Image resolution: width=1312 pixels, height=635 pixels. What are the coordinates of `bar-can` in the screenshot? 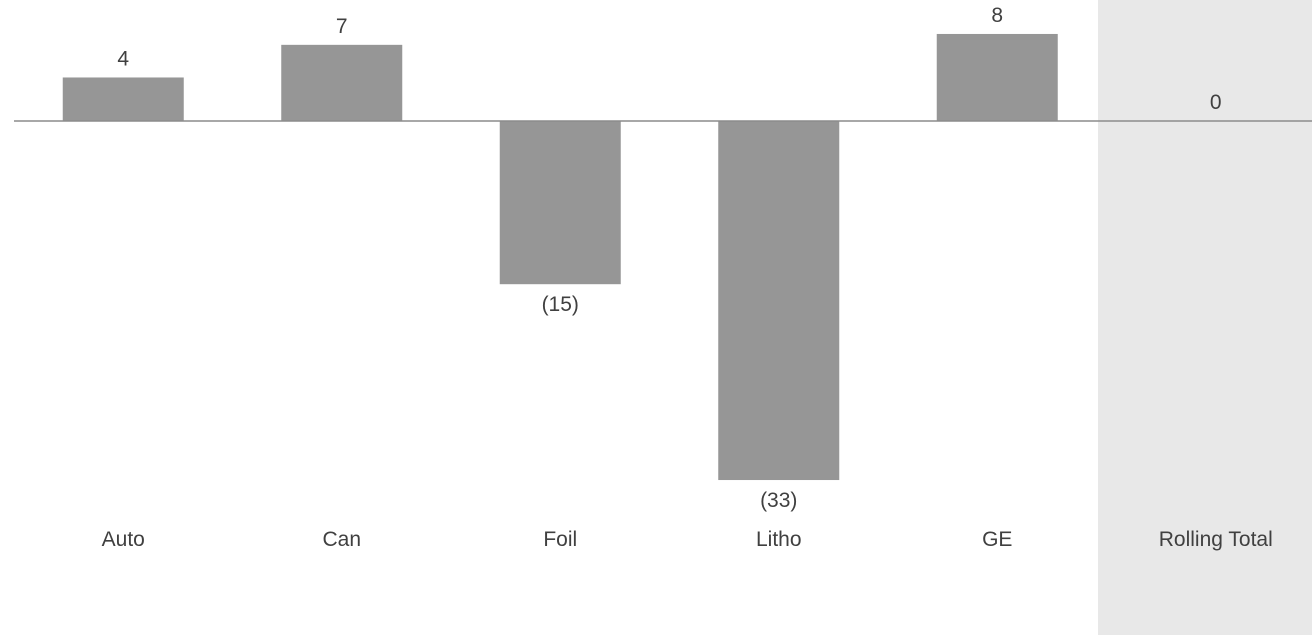 It's located at (342, 83).